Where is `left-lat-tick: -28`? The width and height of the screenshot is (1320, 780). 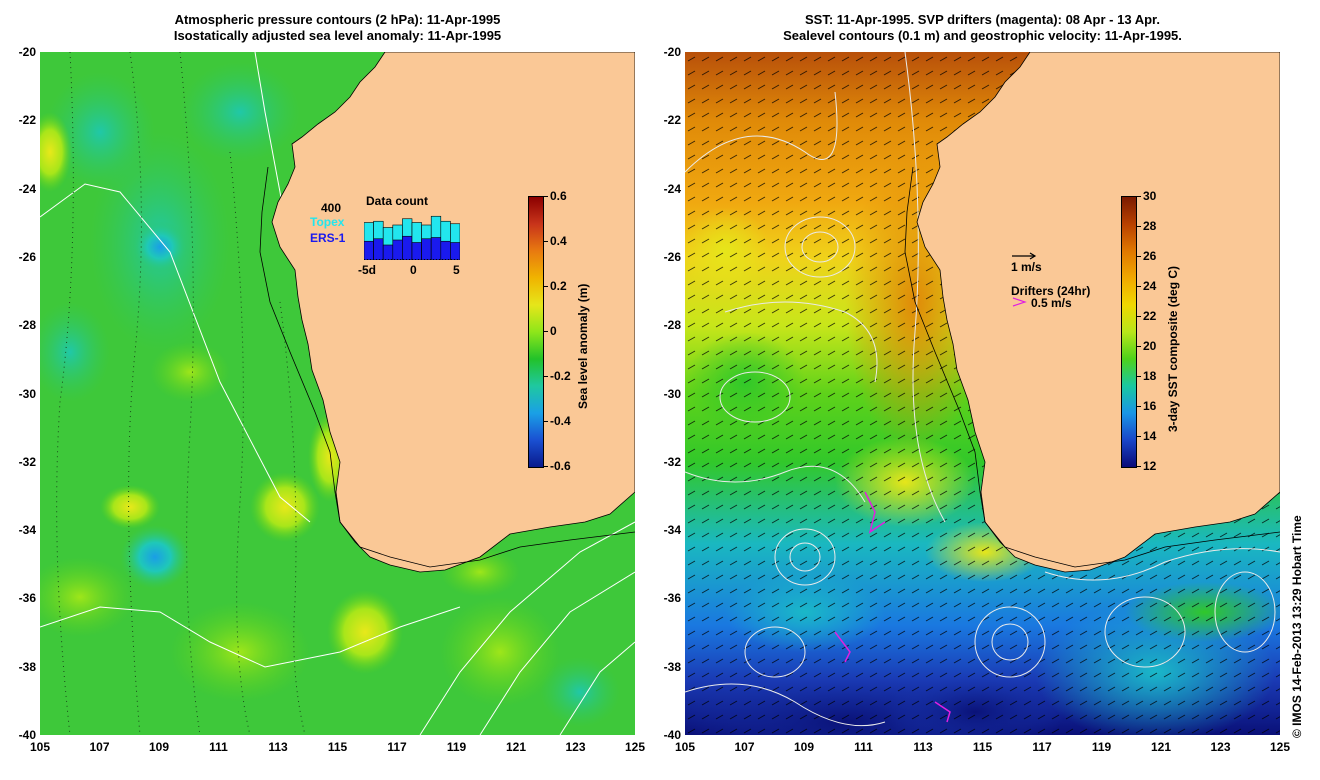 left-lat-tick: -28 is located at coordinates (27, 325).